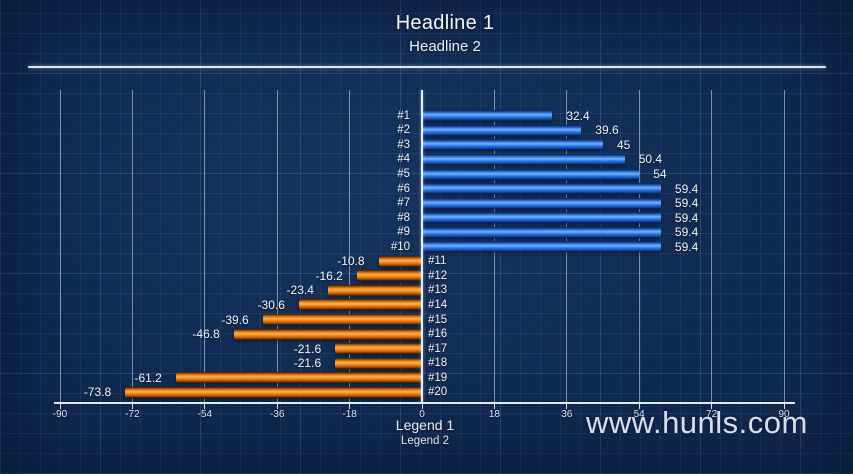  Describe the element at coordinates (697, 422) in the screenshot. I see `watermark: www.hunls.com` at that location.